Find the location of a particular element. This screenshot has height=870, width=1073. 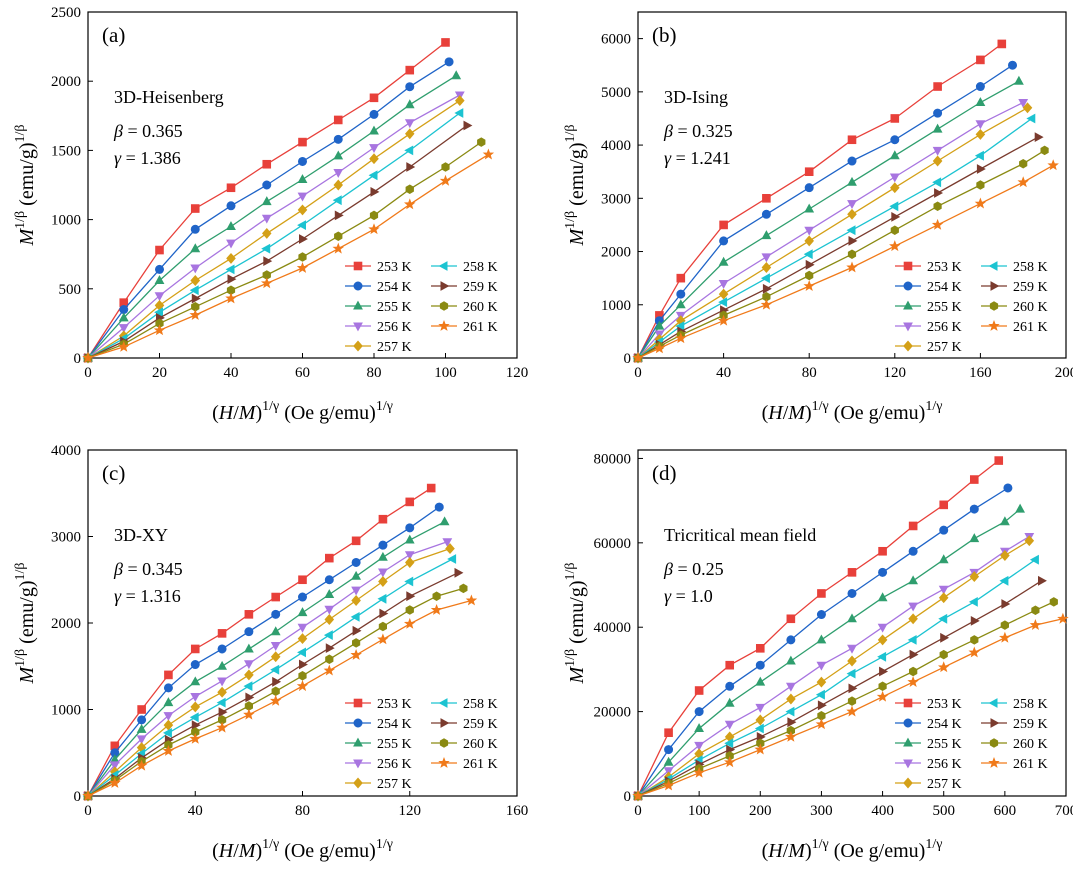

legend-label: 261 K is located at coordinates (1030, 764).